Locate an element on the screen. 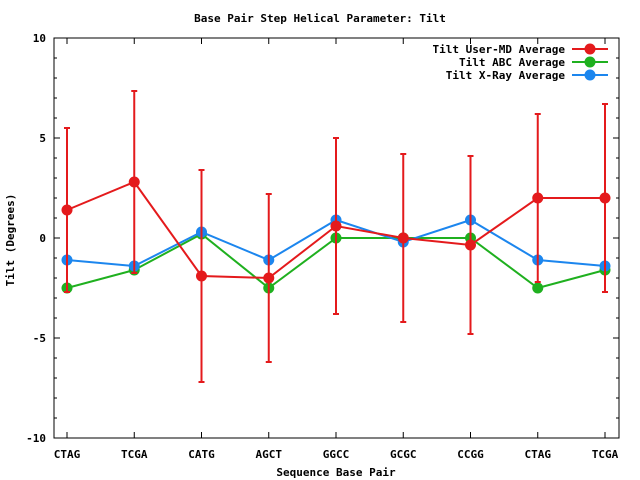  y-tick-label: -5 is located at coordinates (39, 338).